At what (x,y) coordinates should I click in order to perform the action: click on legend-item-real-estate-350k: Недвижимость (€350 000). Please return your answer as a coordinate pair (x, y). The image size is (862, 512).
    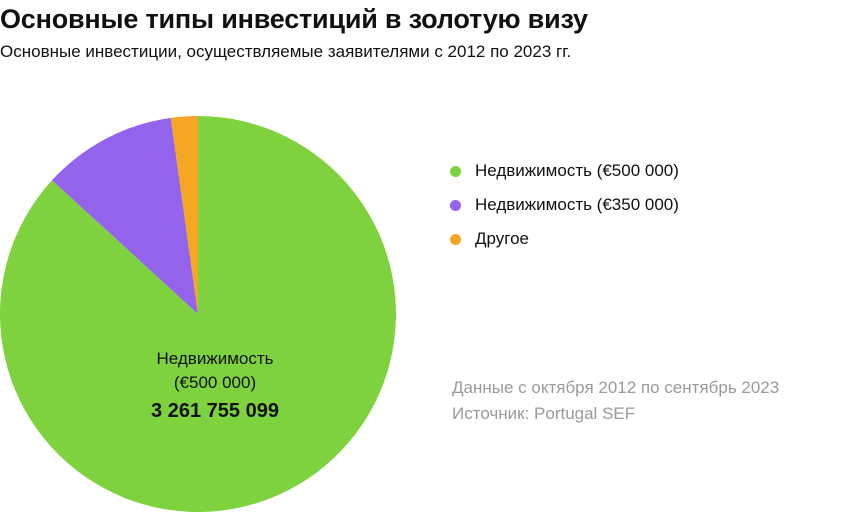
    Looking at the image, I should click on (564, 205).